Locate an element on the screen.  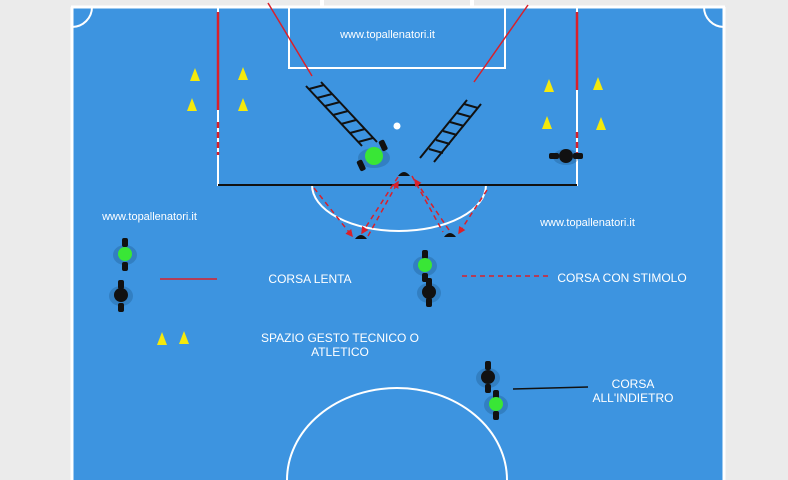
red-line-top-left is located at coordinates (290, 39).